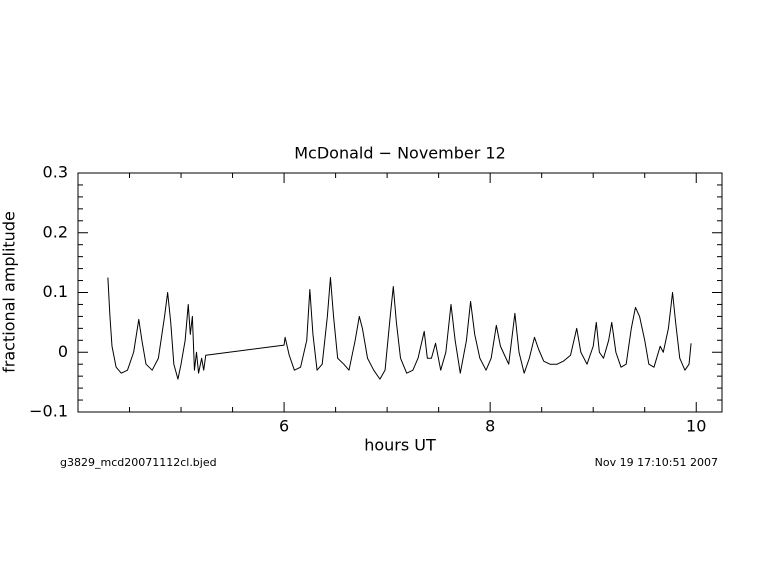 This screenshot has width=768, height=574. I want to click on y-tick-label: −0.1, so click(48, 411).